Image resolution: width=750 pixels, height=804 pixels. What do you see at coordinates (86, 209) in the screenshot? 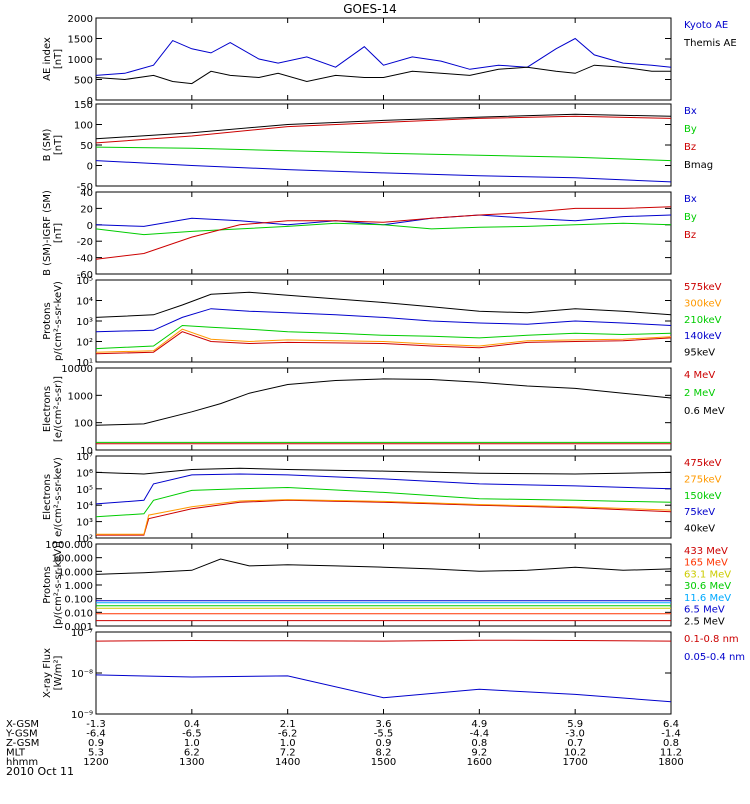
I see `y-tick-label-bdiff: 20` at bounding box center [86, 209].